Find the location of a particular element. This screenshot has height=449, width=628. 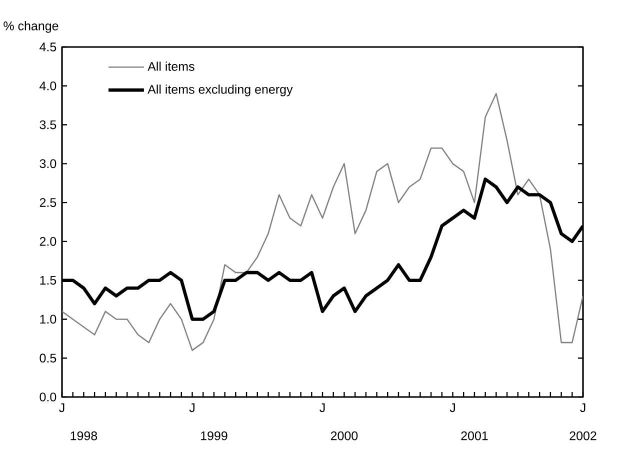

y-tick-label: 2.5 is located at coordinates (48, 202).